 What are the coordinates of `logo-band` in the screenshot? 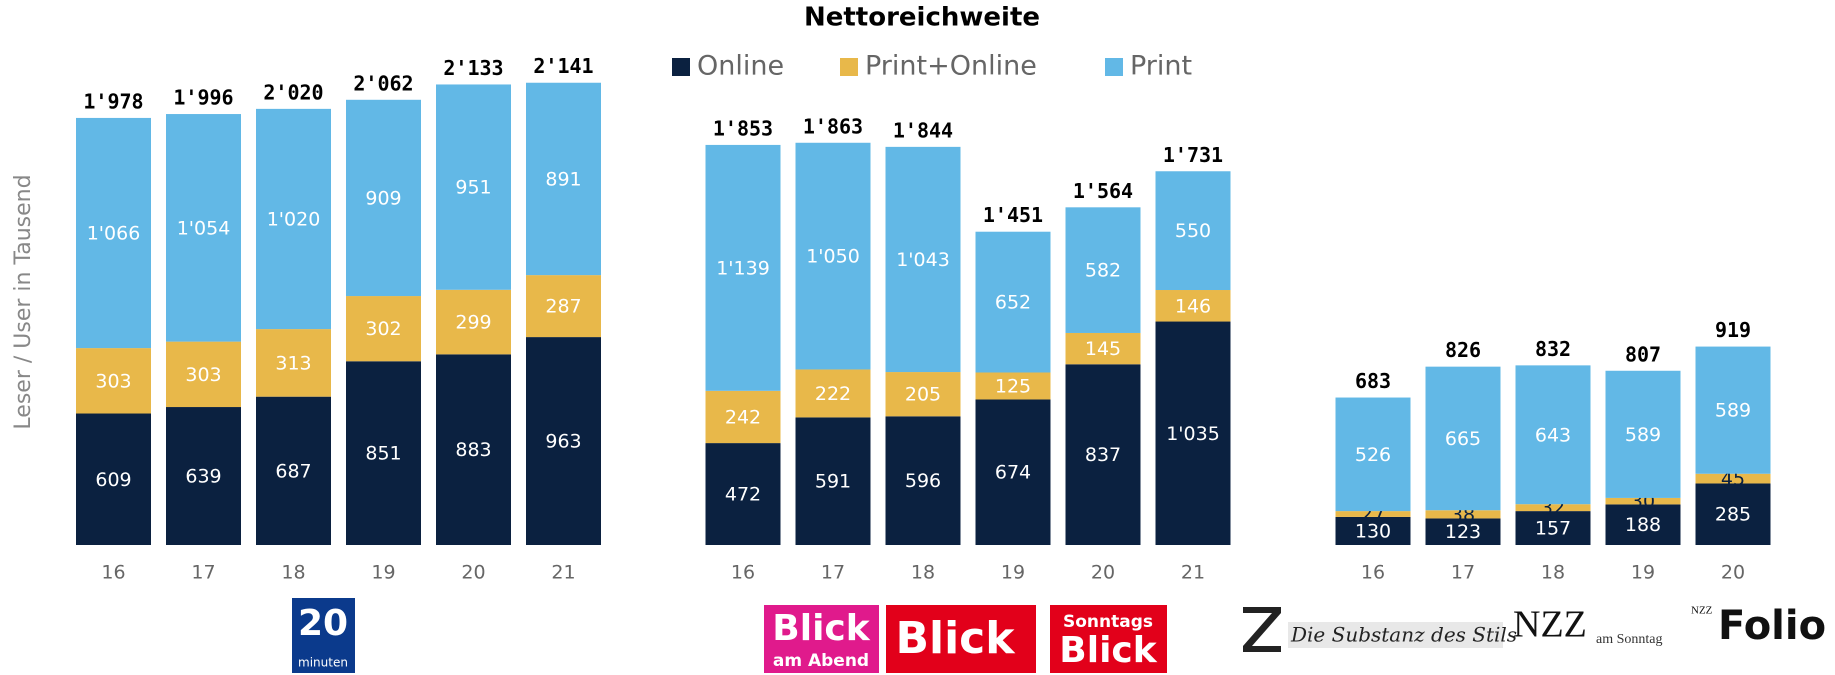 It's located at (1395, 635).